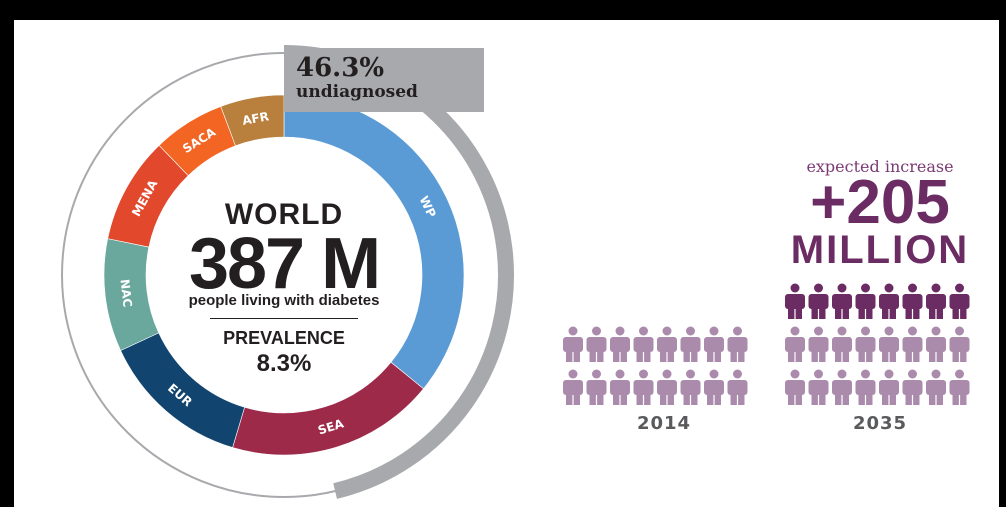  Describe the element at coordinates (766, 344) in the screenshot. I see `people-pictogram` at that location.